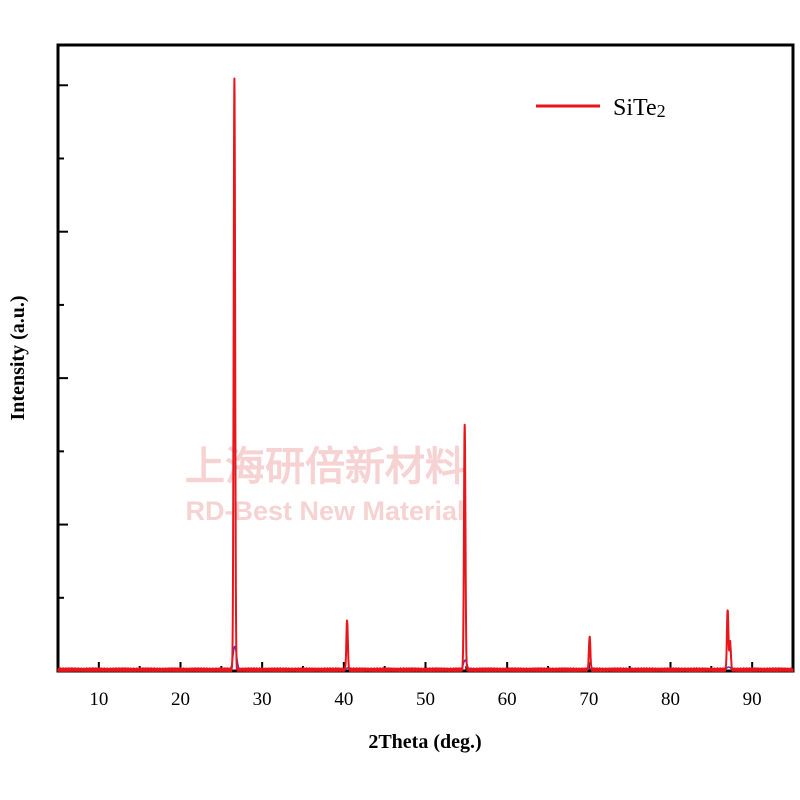 The height and width of the screenshot is (800, 800). Describe the element at coordinates (180, 699) in the screenshot. I see `x-tick-label-1: 20` at that location.